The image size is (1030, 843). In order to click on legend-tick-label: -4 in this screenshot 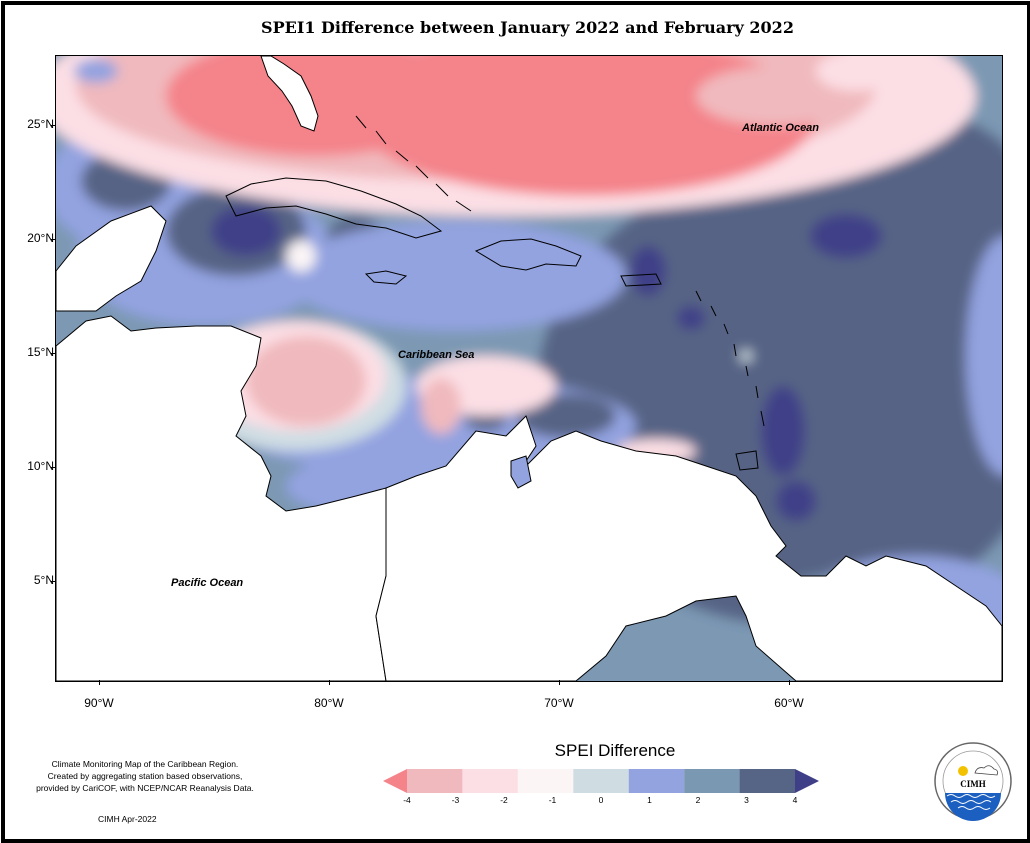, I will do `click(407, 800)`.